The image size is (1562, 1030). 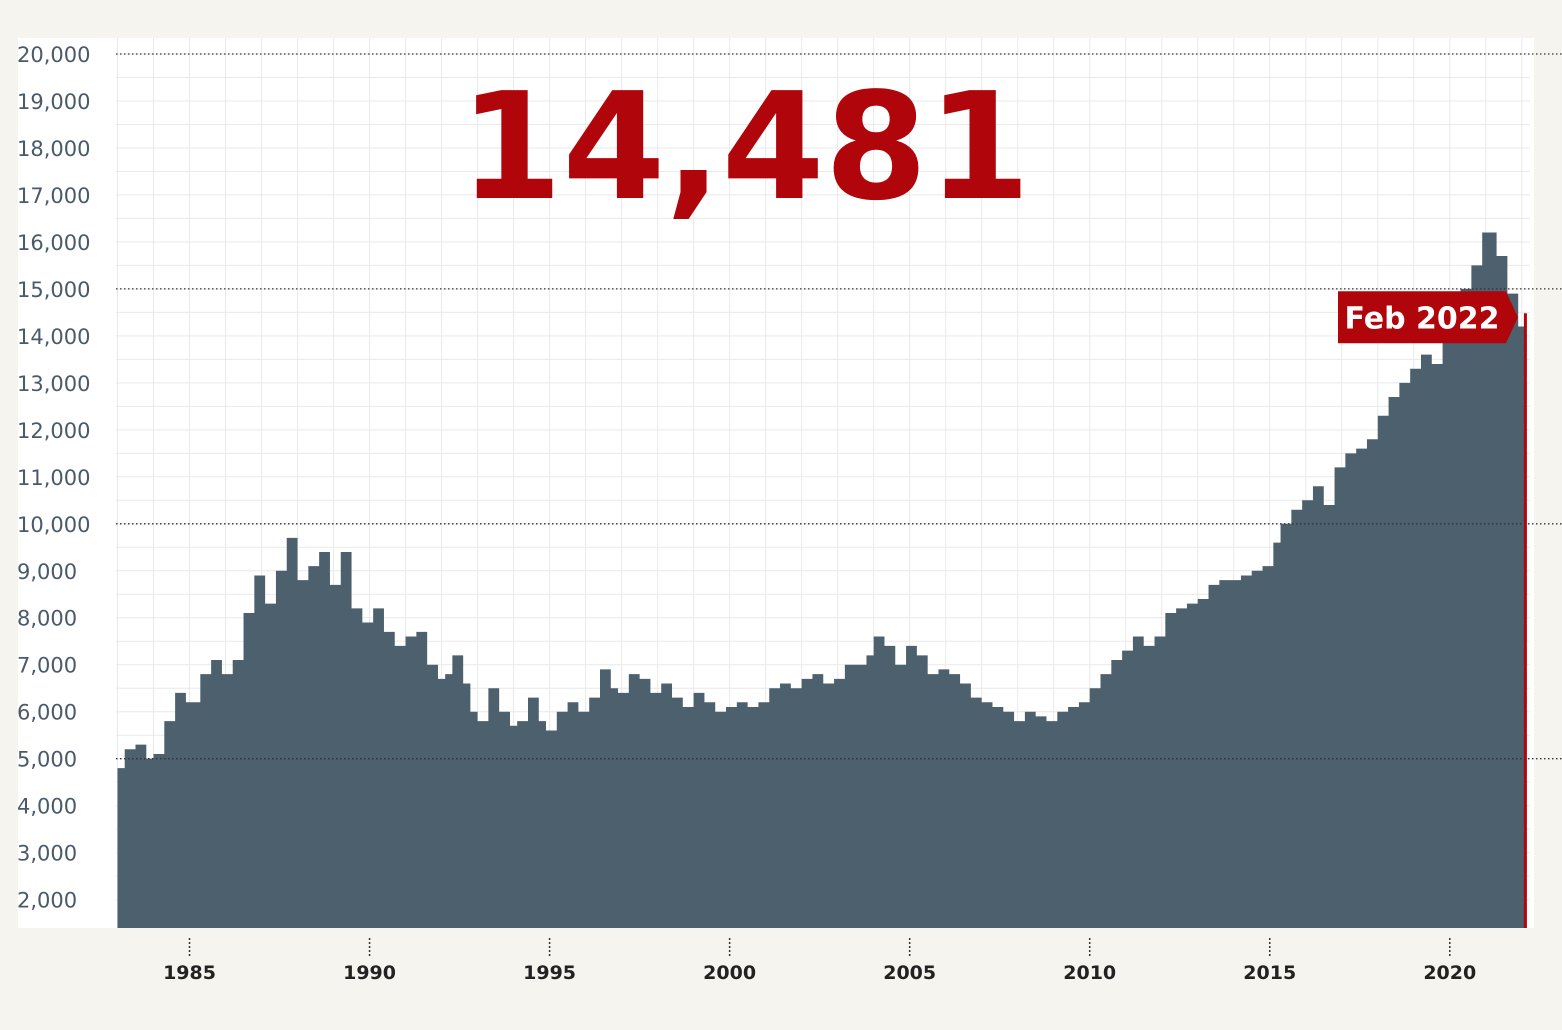 What do you see at coordinates (909, 973) in the screenshot?
I see `x-tick-label: 2005` at bounding box center [909, 973].